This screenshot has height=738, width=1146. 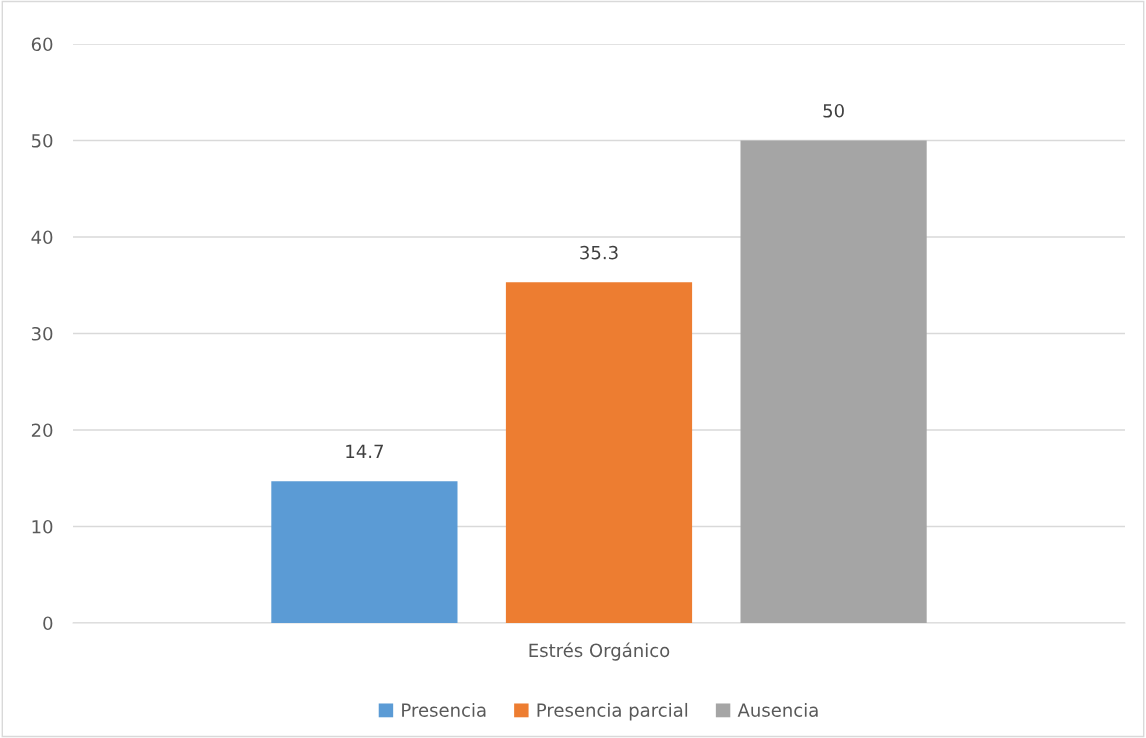 What do you see at coordinates (42, 430) in the screenshot?
I see `y-tick-label: 20` at bounding box center [42, 430].